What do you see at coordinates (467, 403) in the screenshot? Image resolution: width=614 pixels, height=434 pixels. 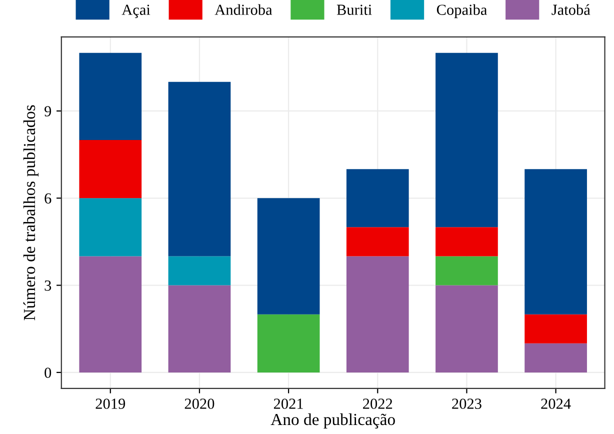 I see `x-tick-label: 2023` at bounding box center [467, 403].